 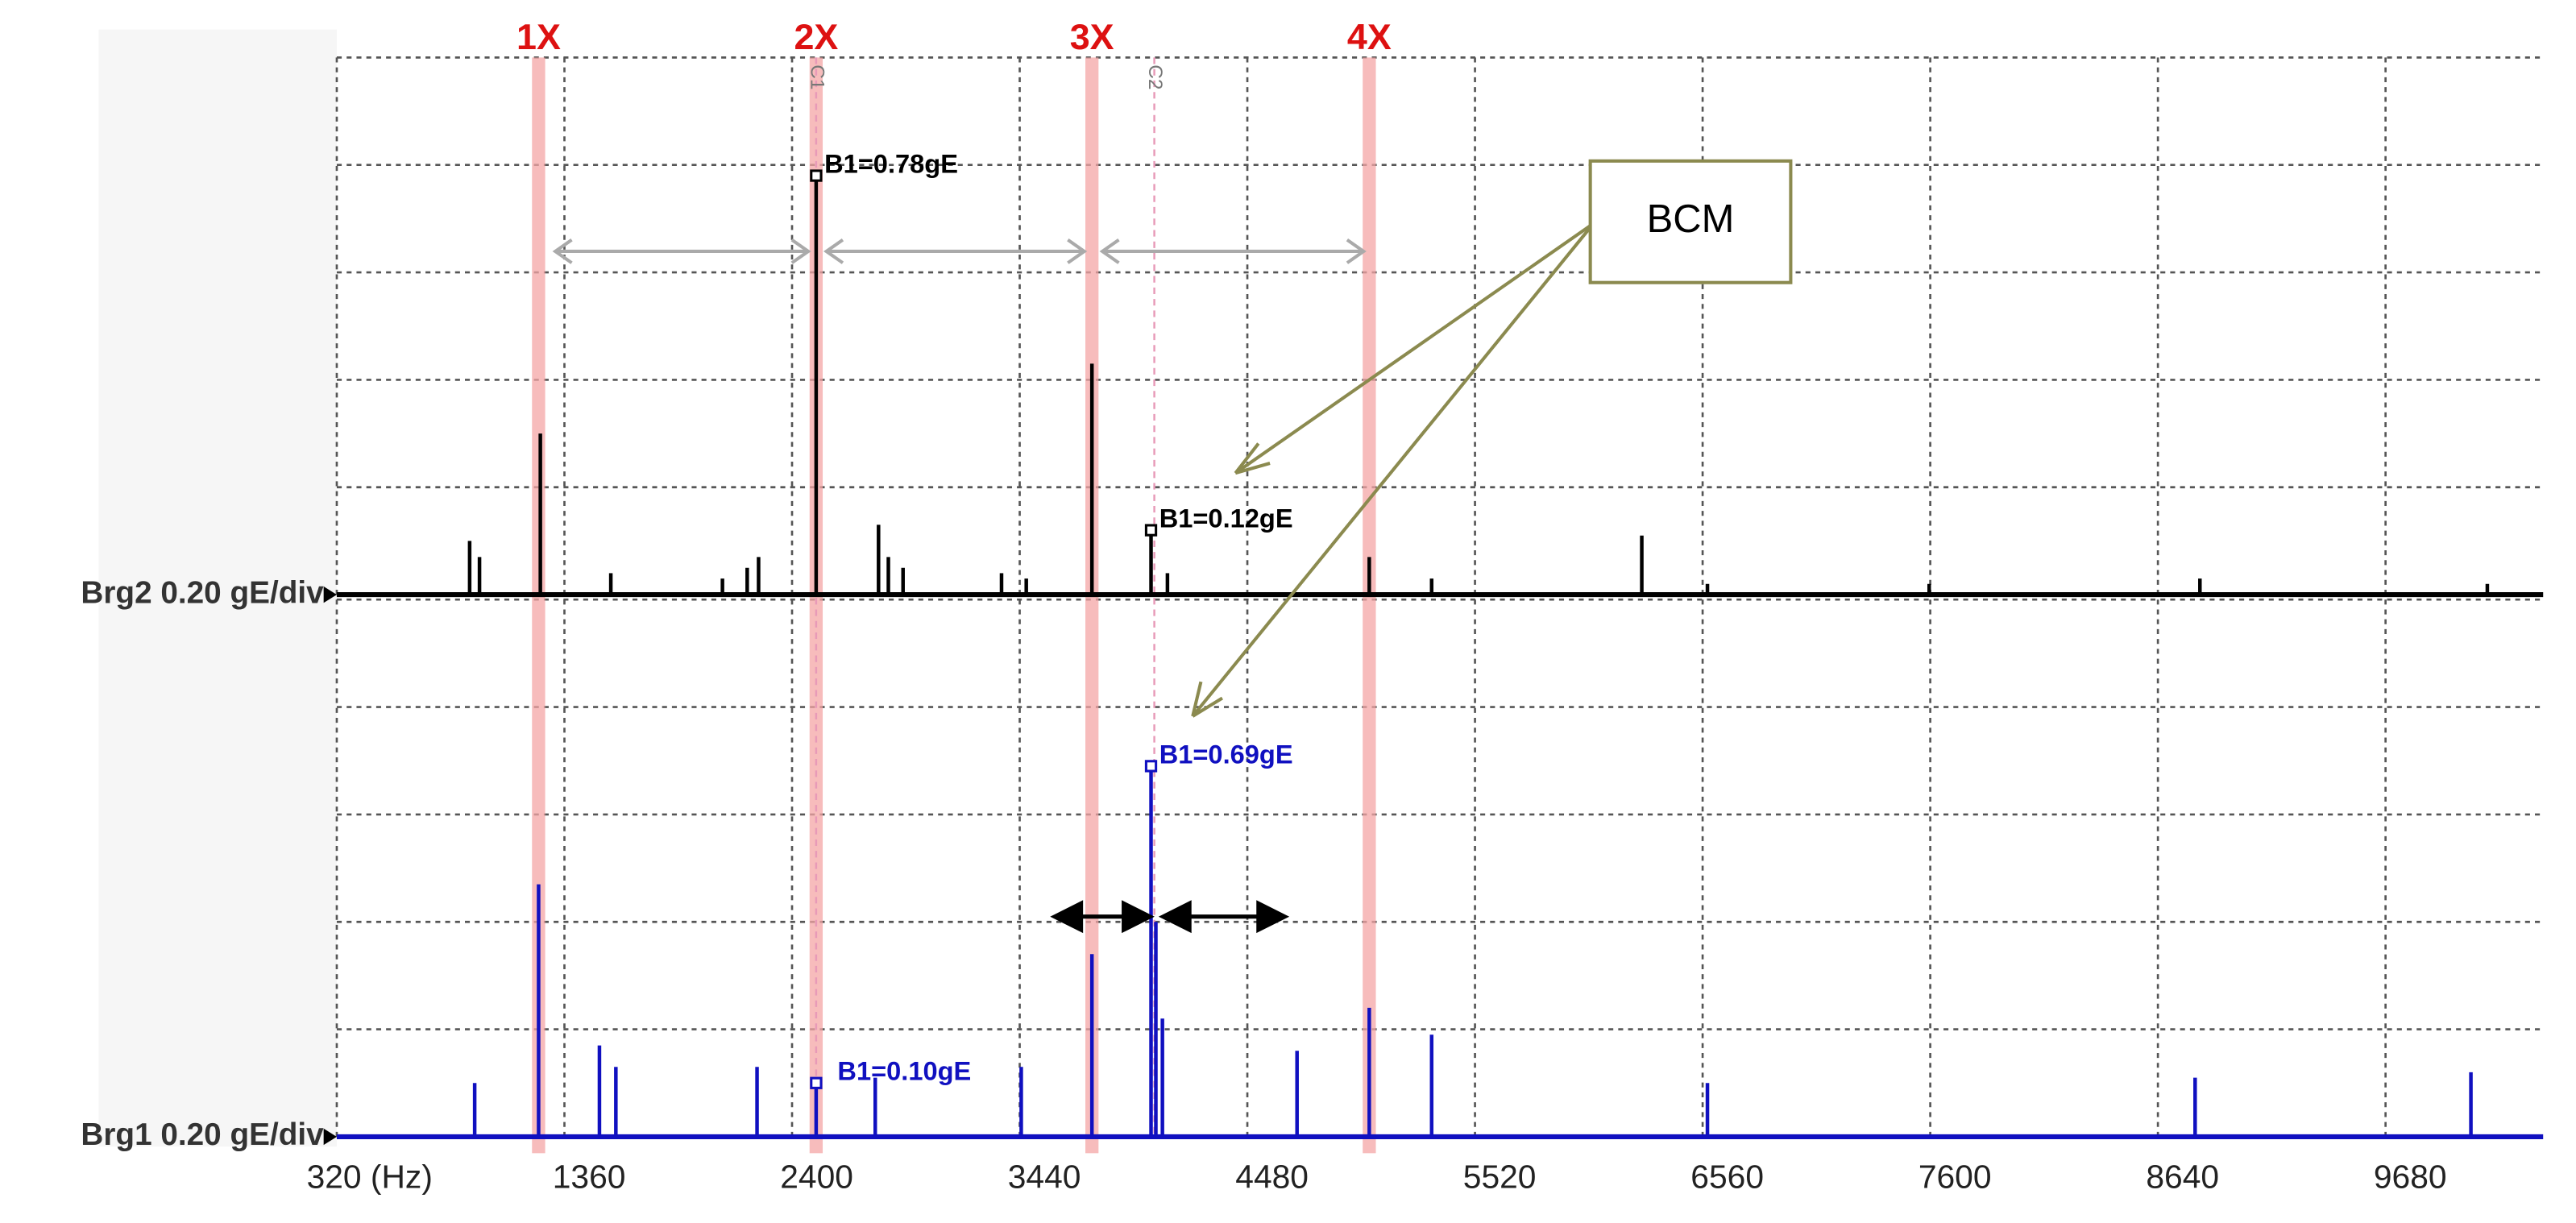 I want to click on harmonic-label: 1X, so click(x=538, y=36).